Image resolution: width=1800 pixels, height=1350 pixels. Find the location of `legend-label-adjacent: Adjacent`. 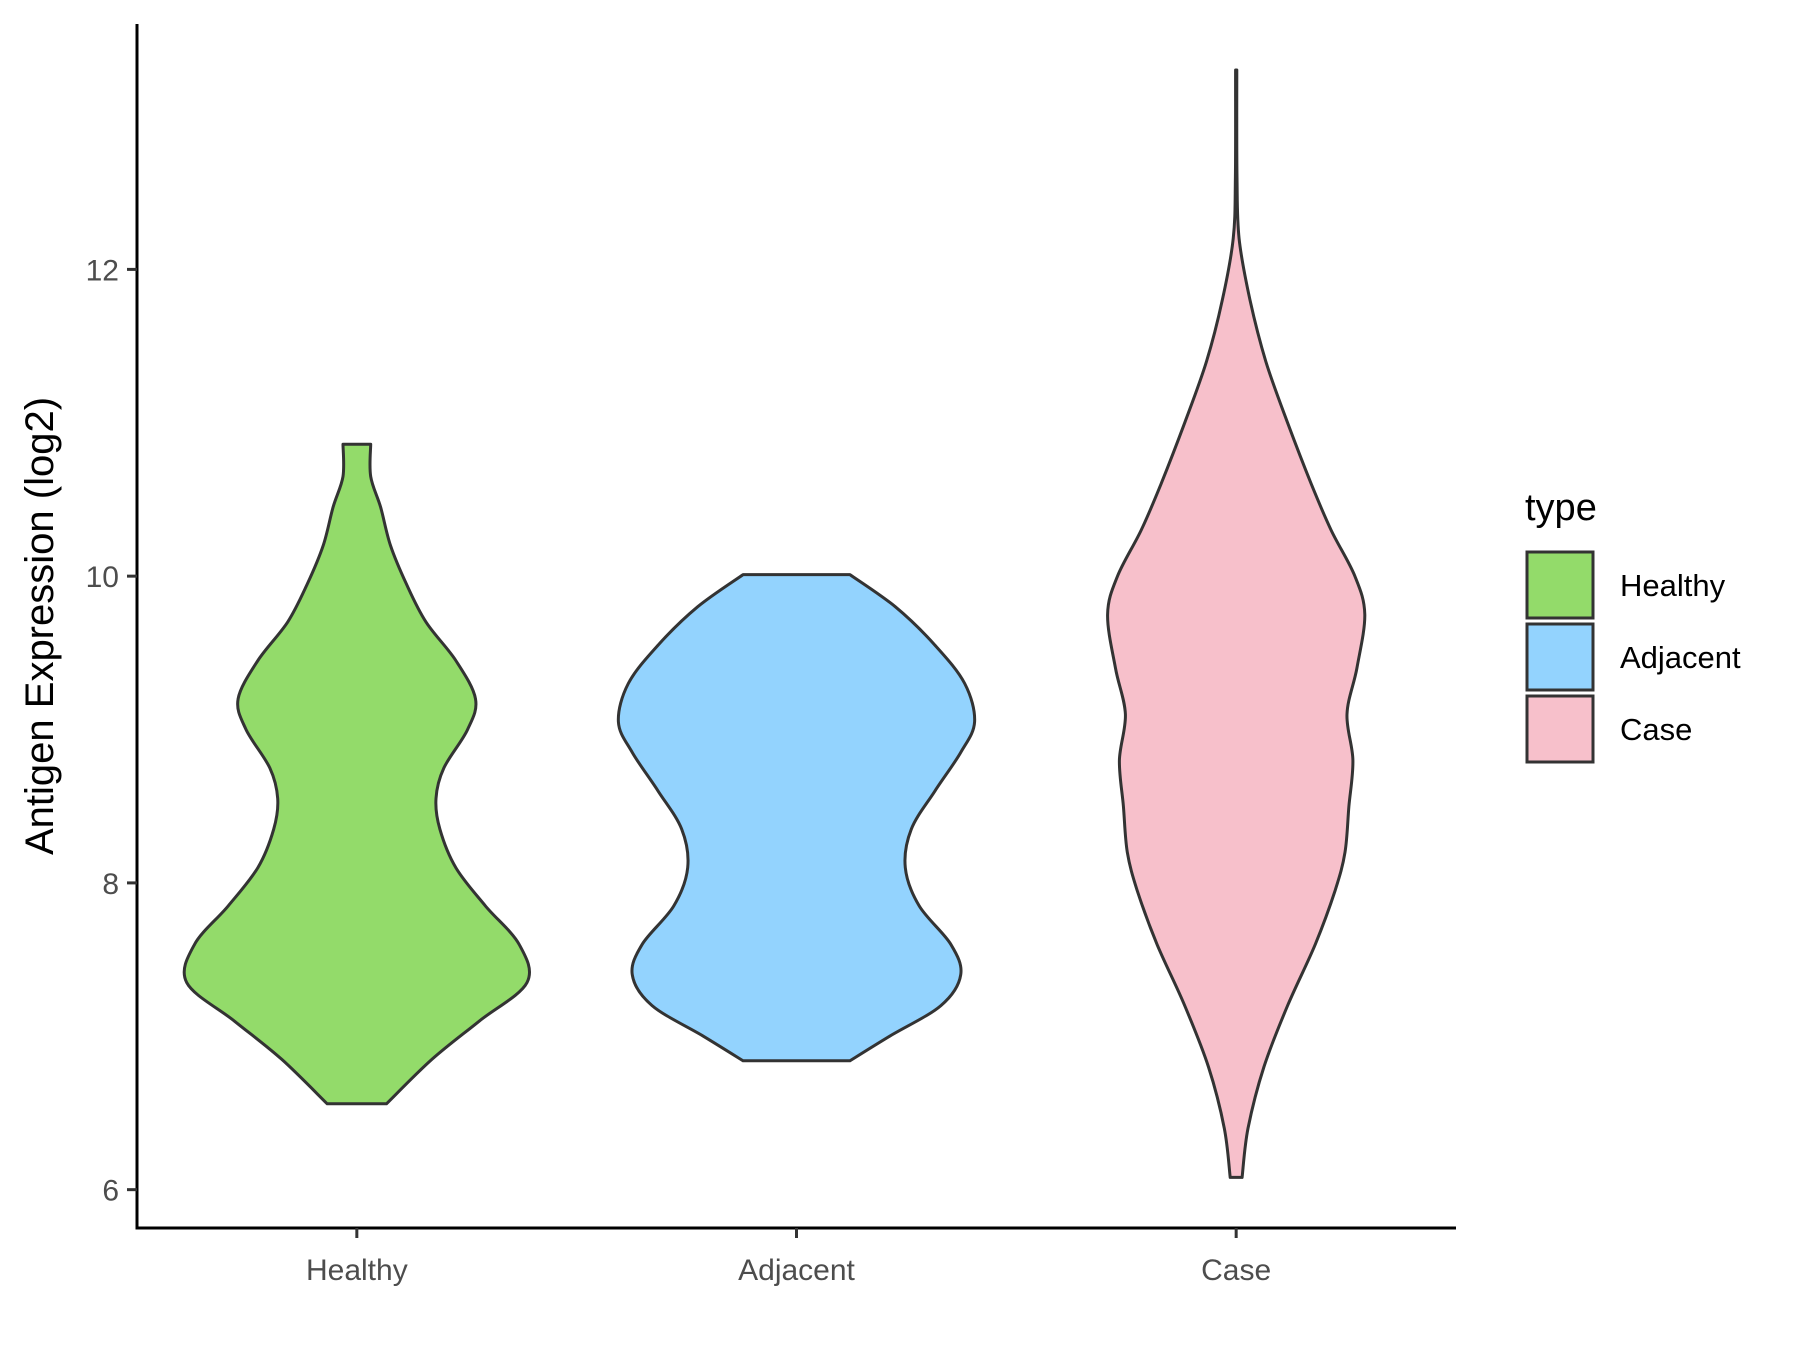

legend-label-adjacent: Adjacent is located at coordinates (1680, 657).